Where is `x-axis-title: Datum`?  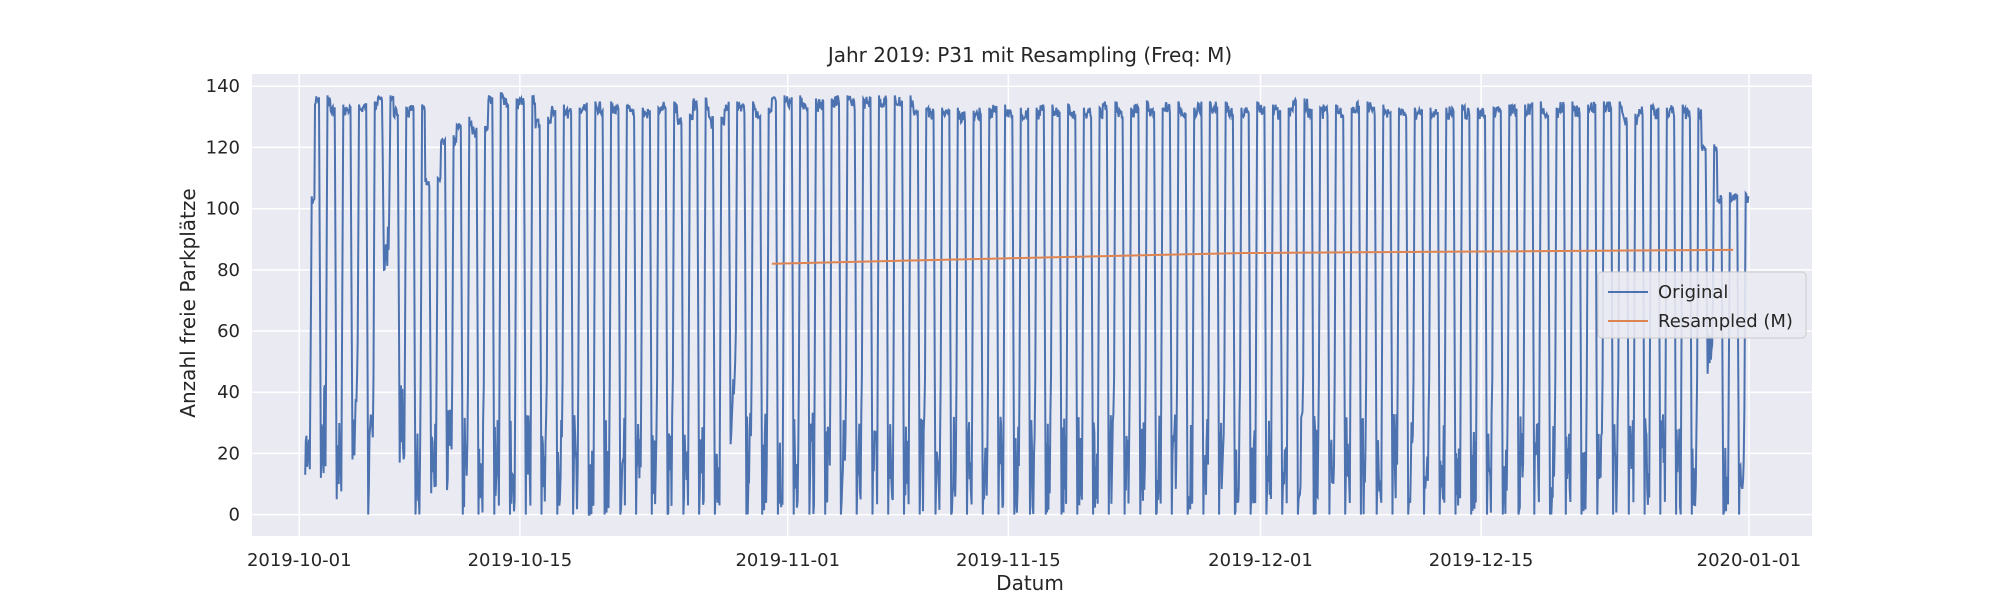 x-axis-title: Datum is located at coordinates (1030, 583).